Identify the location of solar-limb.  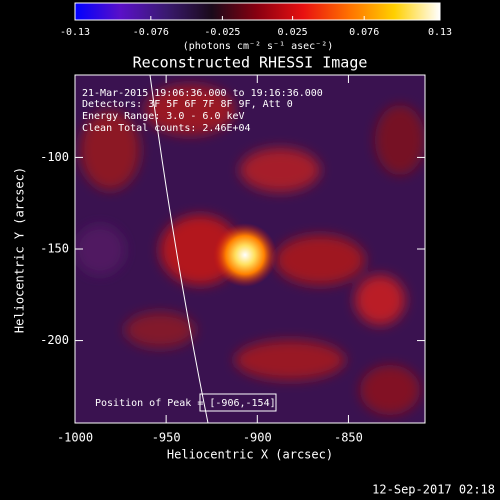
(179, 249).